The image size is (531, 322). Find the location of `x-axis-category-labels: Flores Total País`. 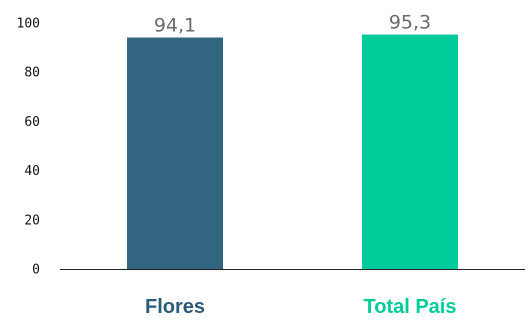

x-axis-category-labels: Flores Total País is located at coordinates (301, 307).